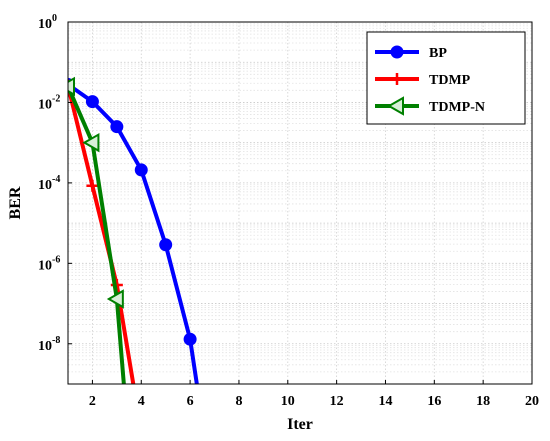 This screenshot has width=550, height=441. I want to click on x-tick-label: 6, so click(190, 401).